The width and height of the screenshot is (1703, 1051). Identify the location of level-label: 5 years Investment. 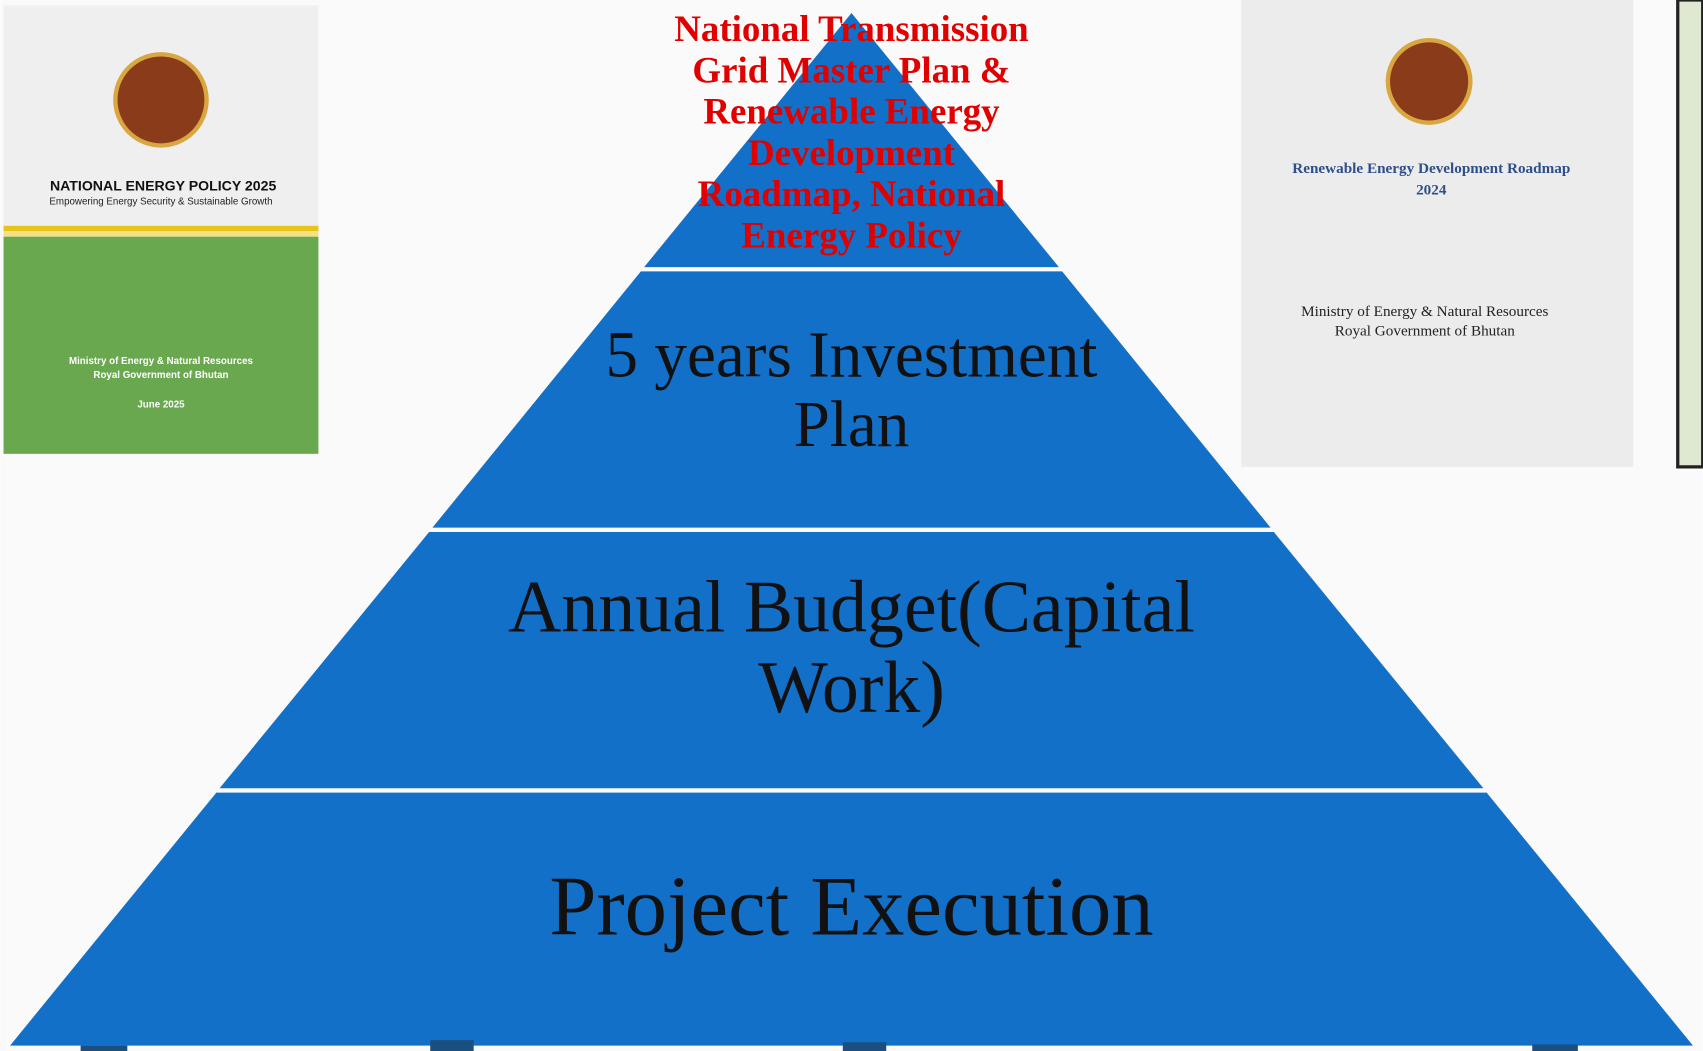
(852, 356).